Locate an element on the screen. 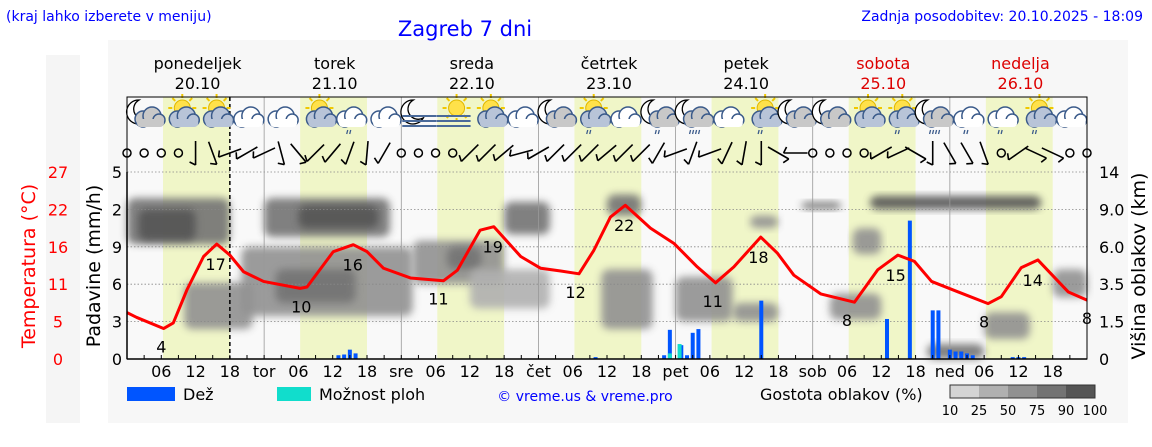  cloud-scale-label: 100 is located at coordinates (1095, 411).